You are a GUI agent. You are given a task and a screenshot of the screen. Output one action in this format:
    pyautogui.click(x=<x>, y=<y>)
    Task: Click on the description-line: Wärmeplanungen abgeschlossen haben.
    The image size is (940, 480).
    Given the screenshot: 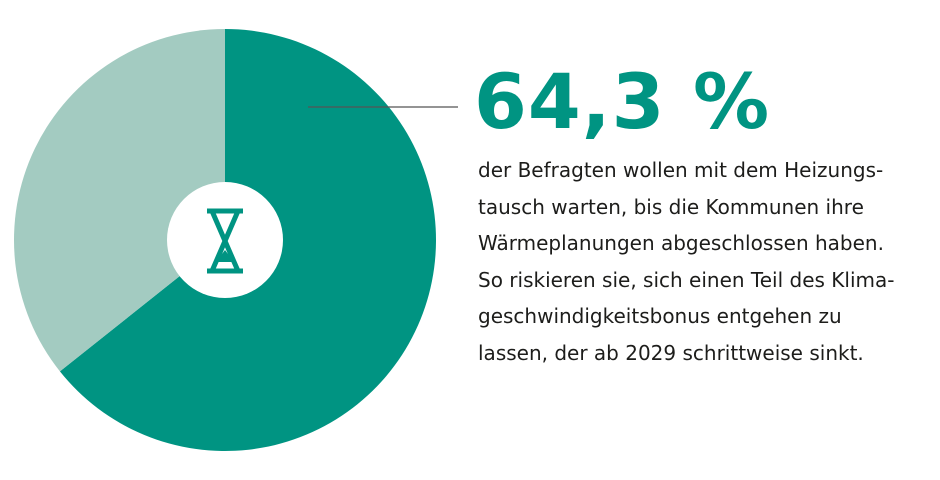 What is the action you would take?
    pyautogui.click(x=681, y=243)
    